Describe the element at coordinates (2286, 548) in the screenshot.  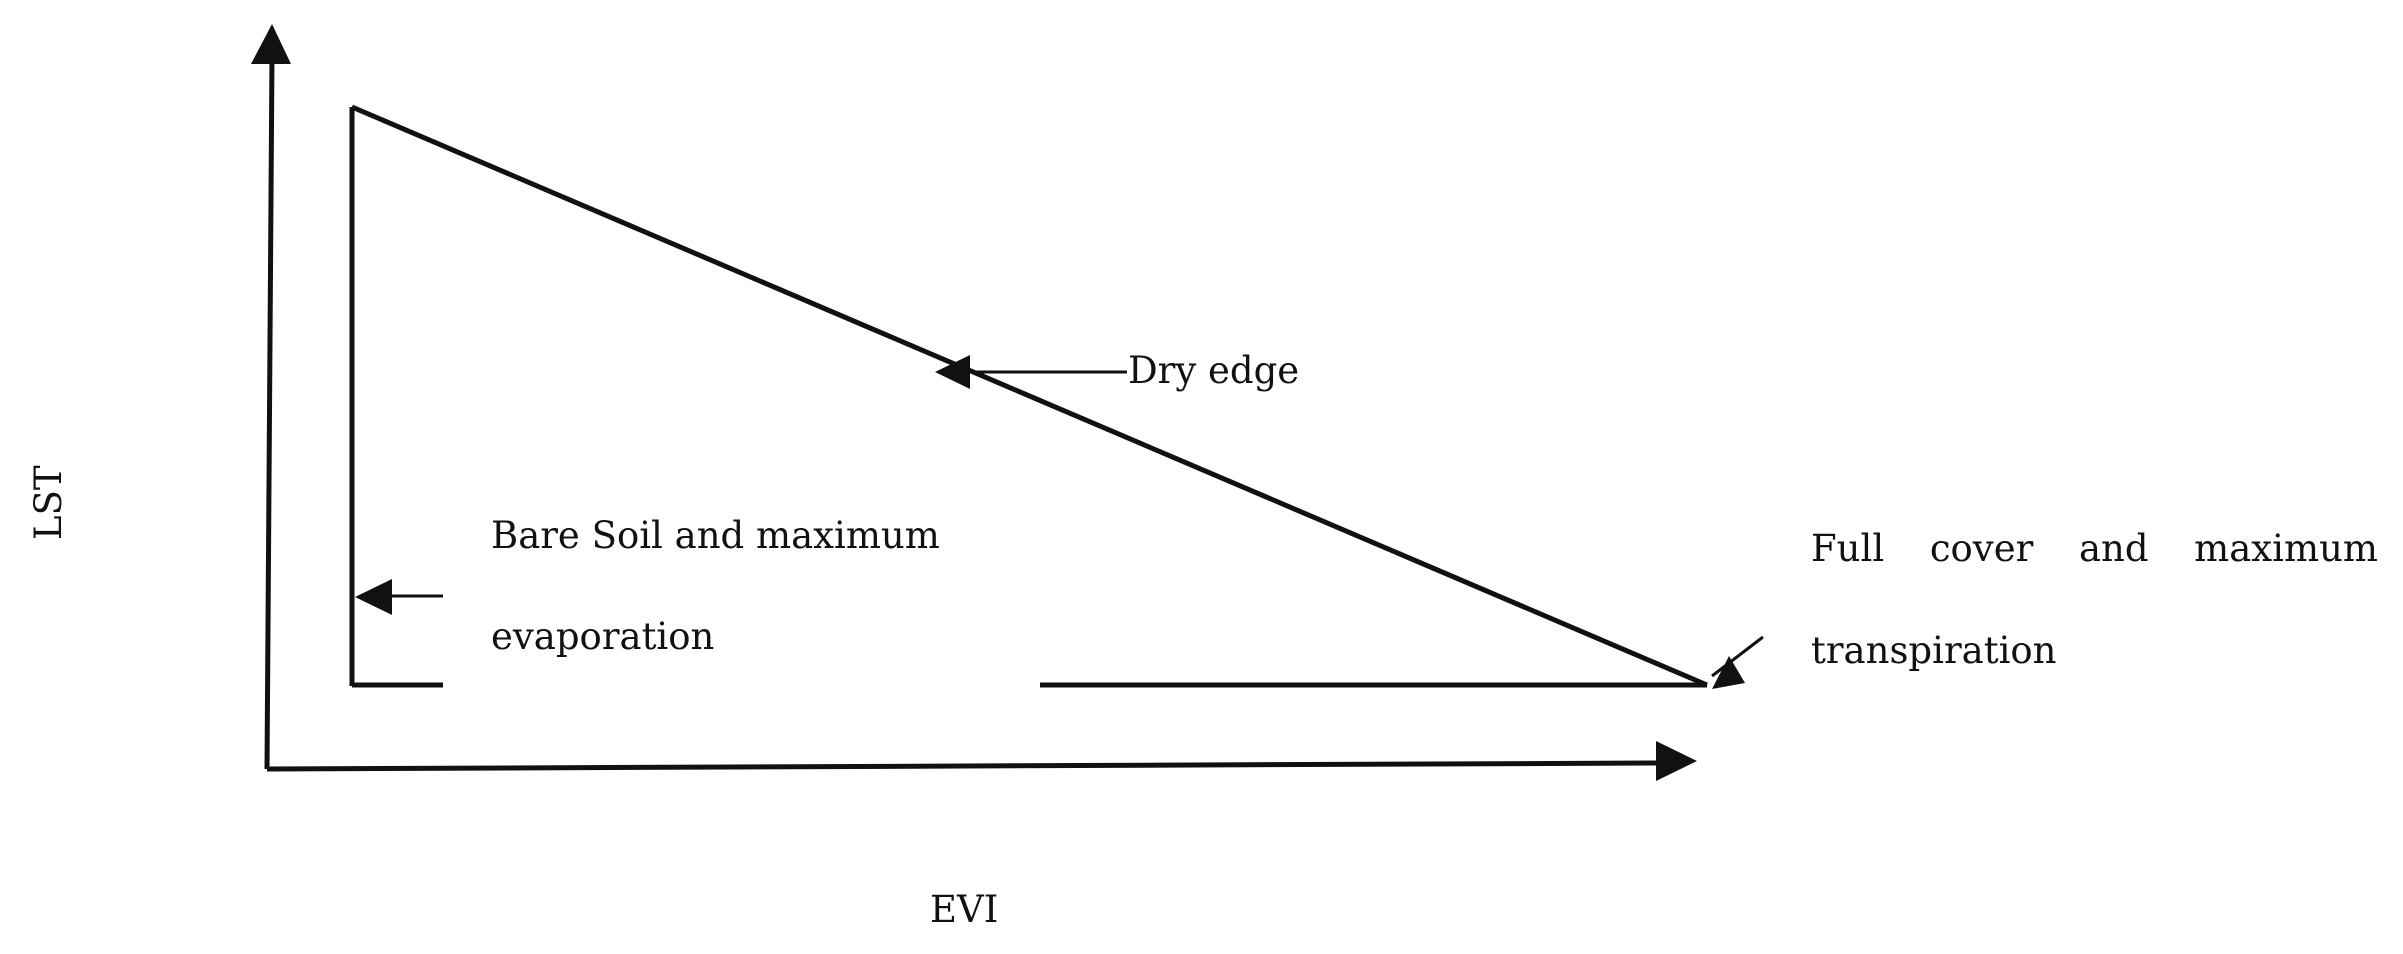
I see `full-cover-word-4: maximum` at that location.